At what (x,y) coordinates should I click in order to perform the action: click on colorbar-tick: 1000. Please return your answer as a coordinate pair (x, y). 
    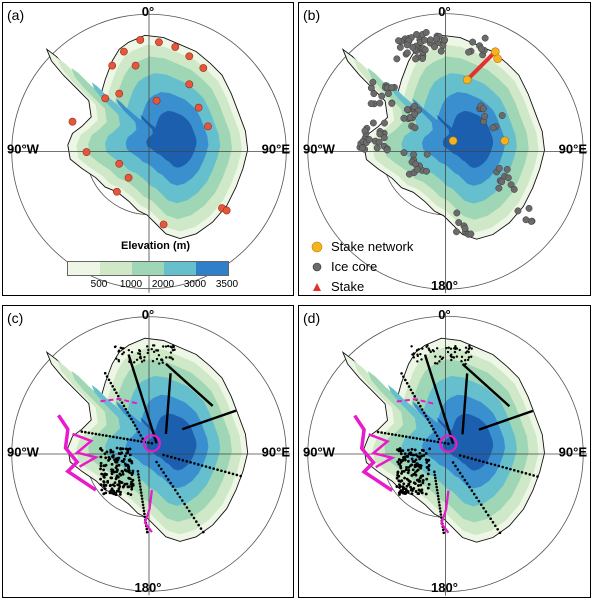
    Looking at the image, I should click on (131, 284).